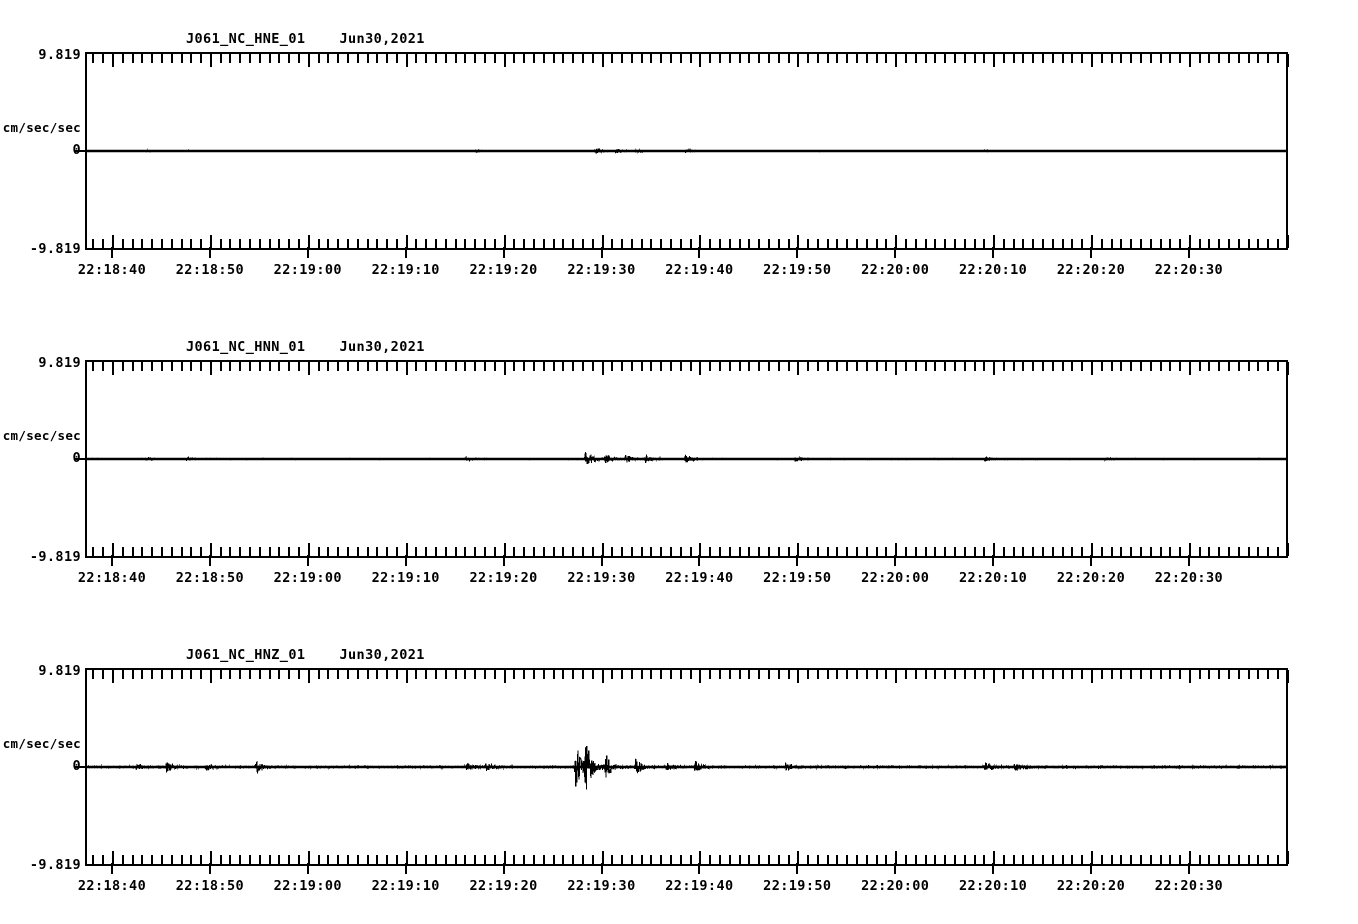 This screenshot has height=924, width=1358. I want to click on y-axis-min-label-hnz: -9.819, so click(55, 865).